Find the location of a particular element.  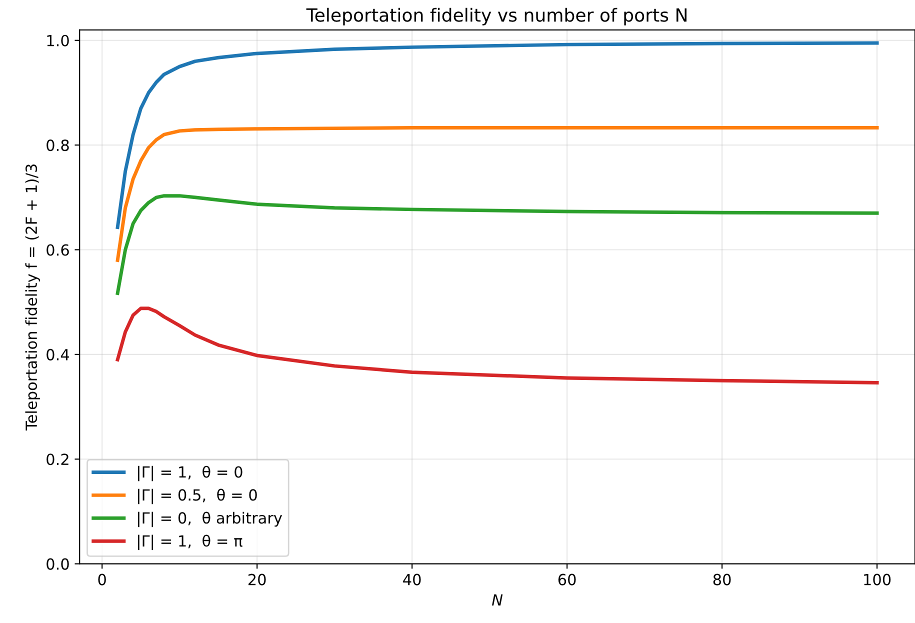

chart-title: Teleportation fidelity vs number of ports N is located at coordinates (496, 17).